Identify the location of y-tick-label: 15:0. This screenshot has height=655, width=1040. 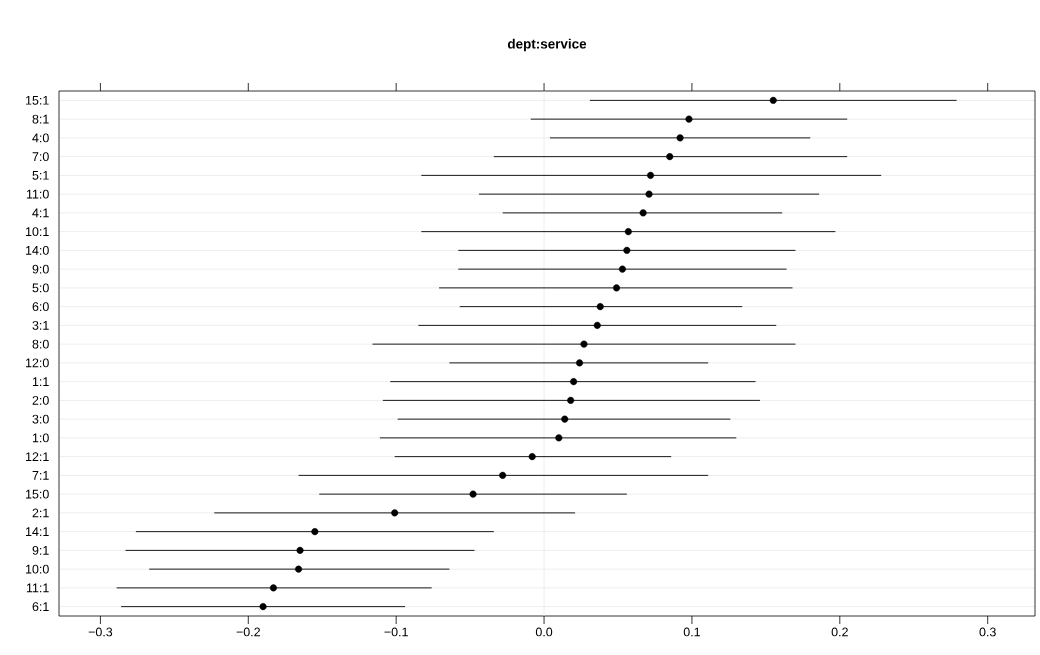
(37, 494).